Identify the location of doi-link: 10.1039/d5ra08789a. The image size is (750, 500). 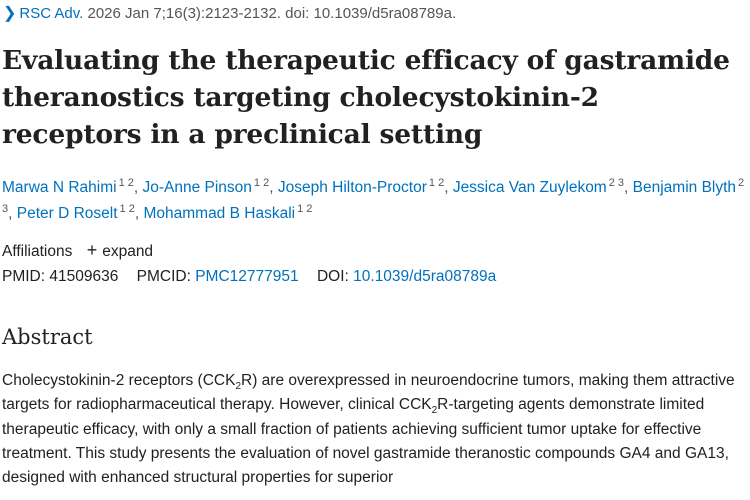
(425, 276).